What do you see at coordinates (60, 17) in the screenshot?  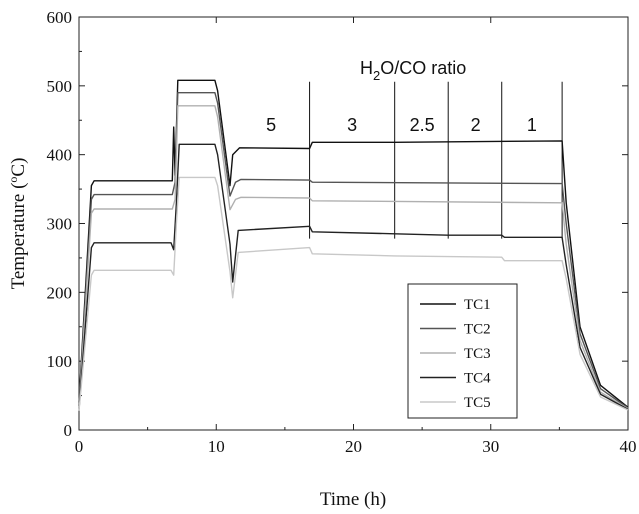 I see `y-tick-label: 600` at bounding box center [60, 17].